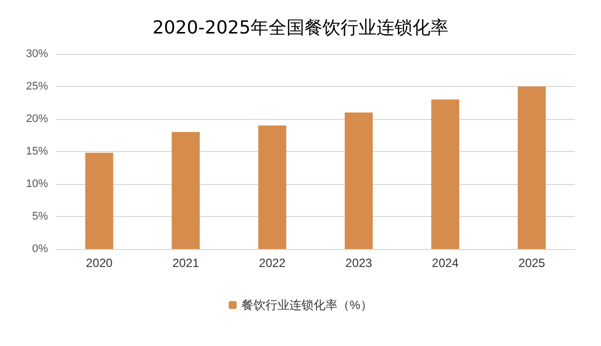 This screenshot has height=346, width=601. I want to click on y-tick-label: 0%, so click(40, 249).